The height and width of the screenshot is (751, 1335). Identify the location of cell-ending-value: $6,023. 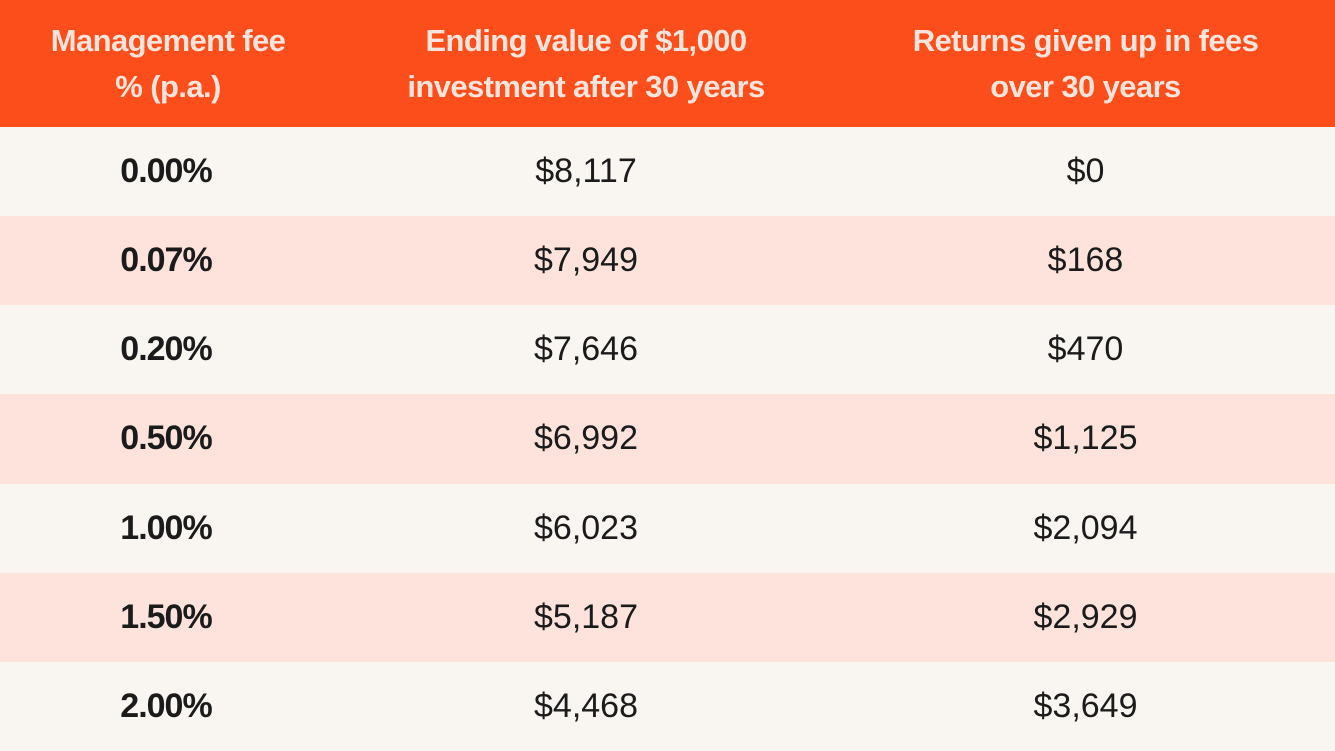
(586, 528).